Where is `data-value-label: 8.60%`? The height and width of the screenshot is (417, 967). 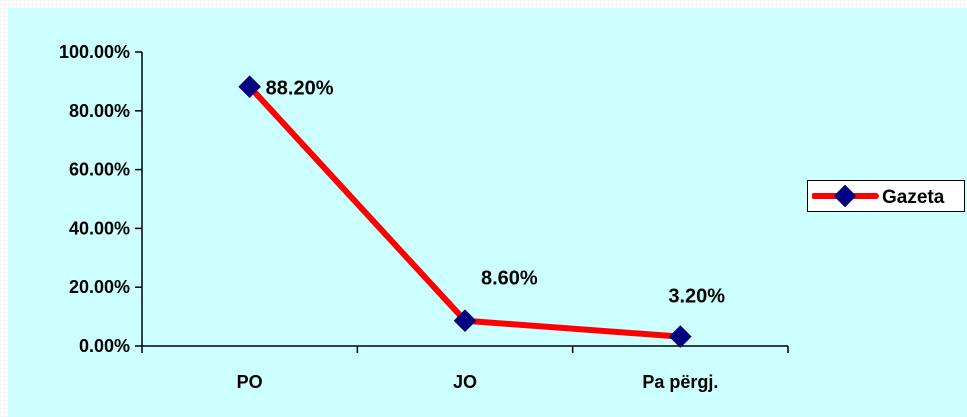 data-value-label: 8.60% is located at coordinates (509, 279).